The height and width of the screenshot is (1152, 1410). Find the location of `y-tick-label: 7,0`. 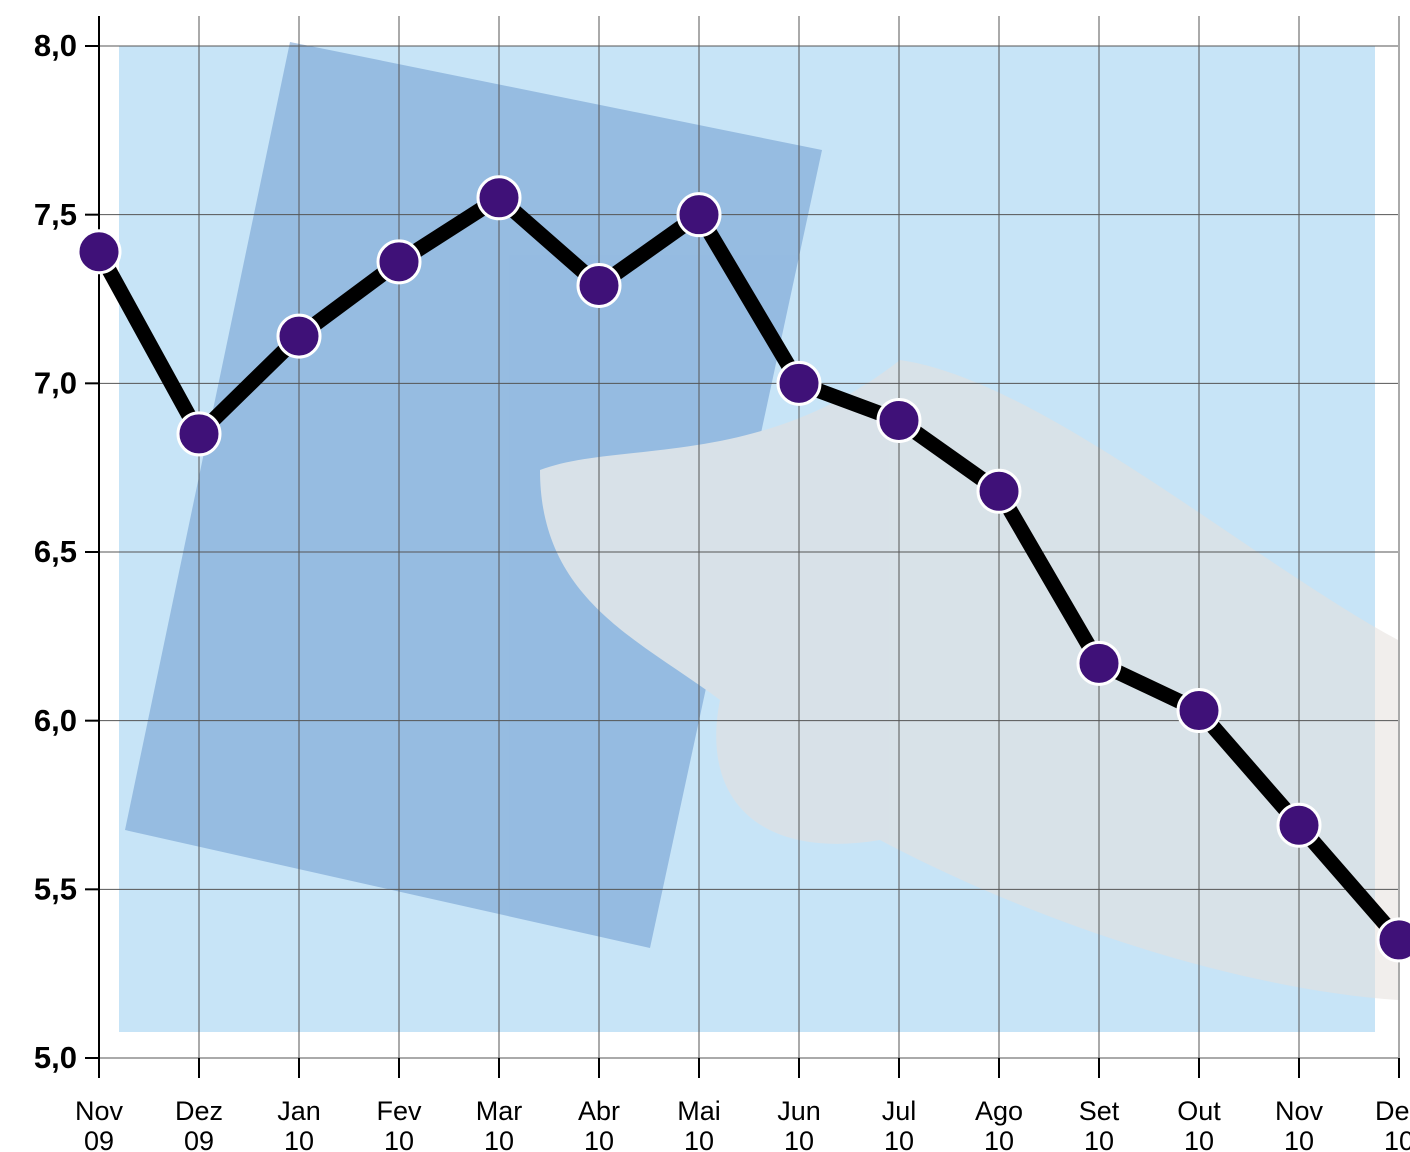

y-tick-label: 7,0 is located at coordinates (55, 383).